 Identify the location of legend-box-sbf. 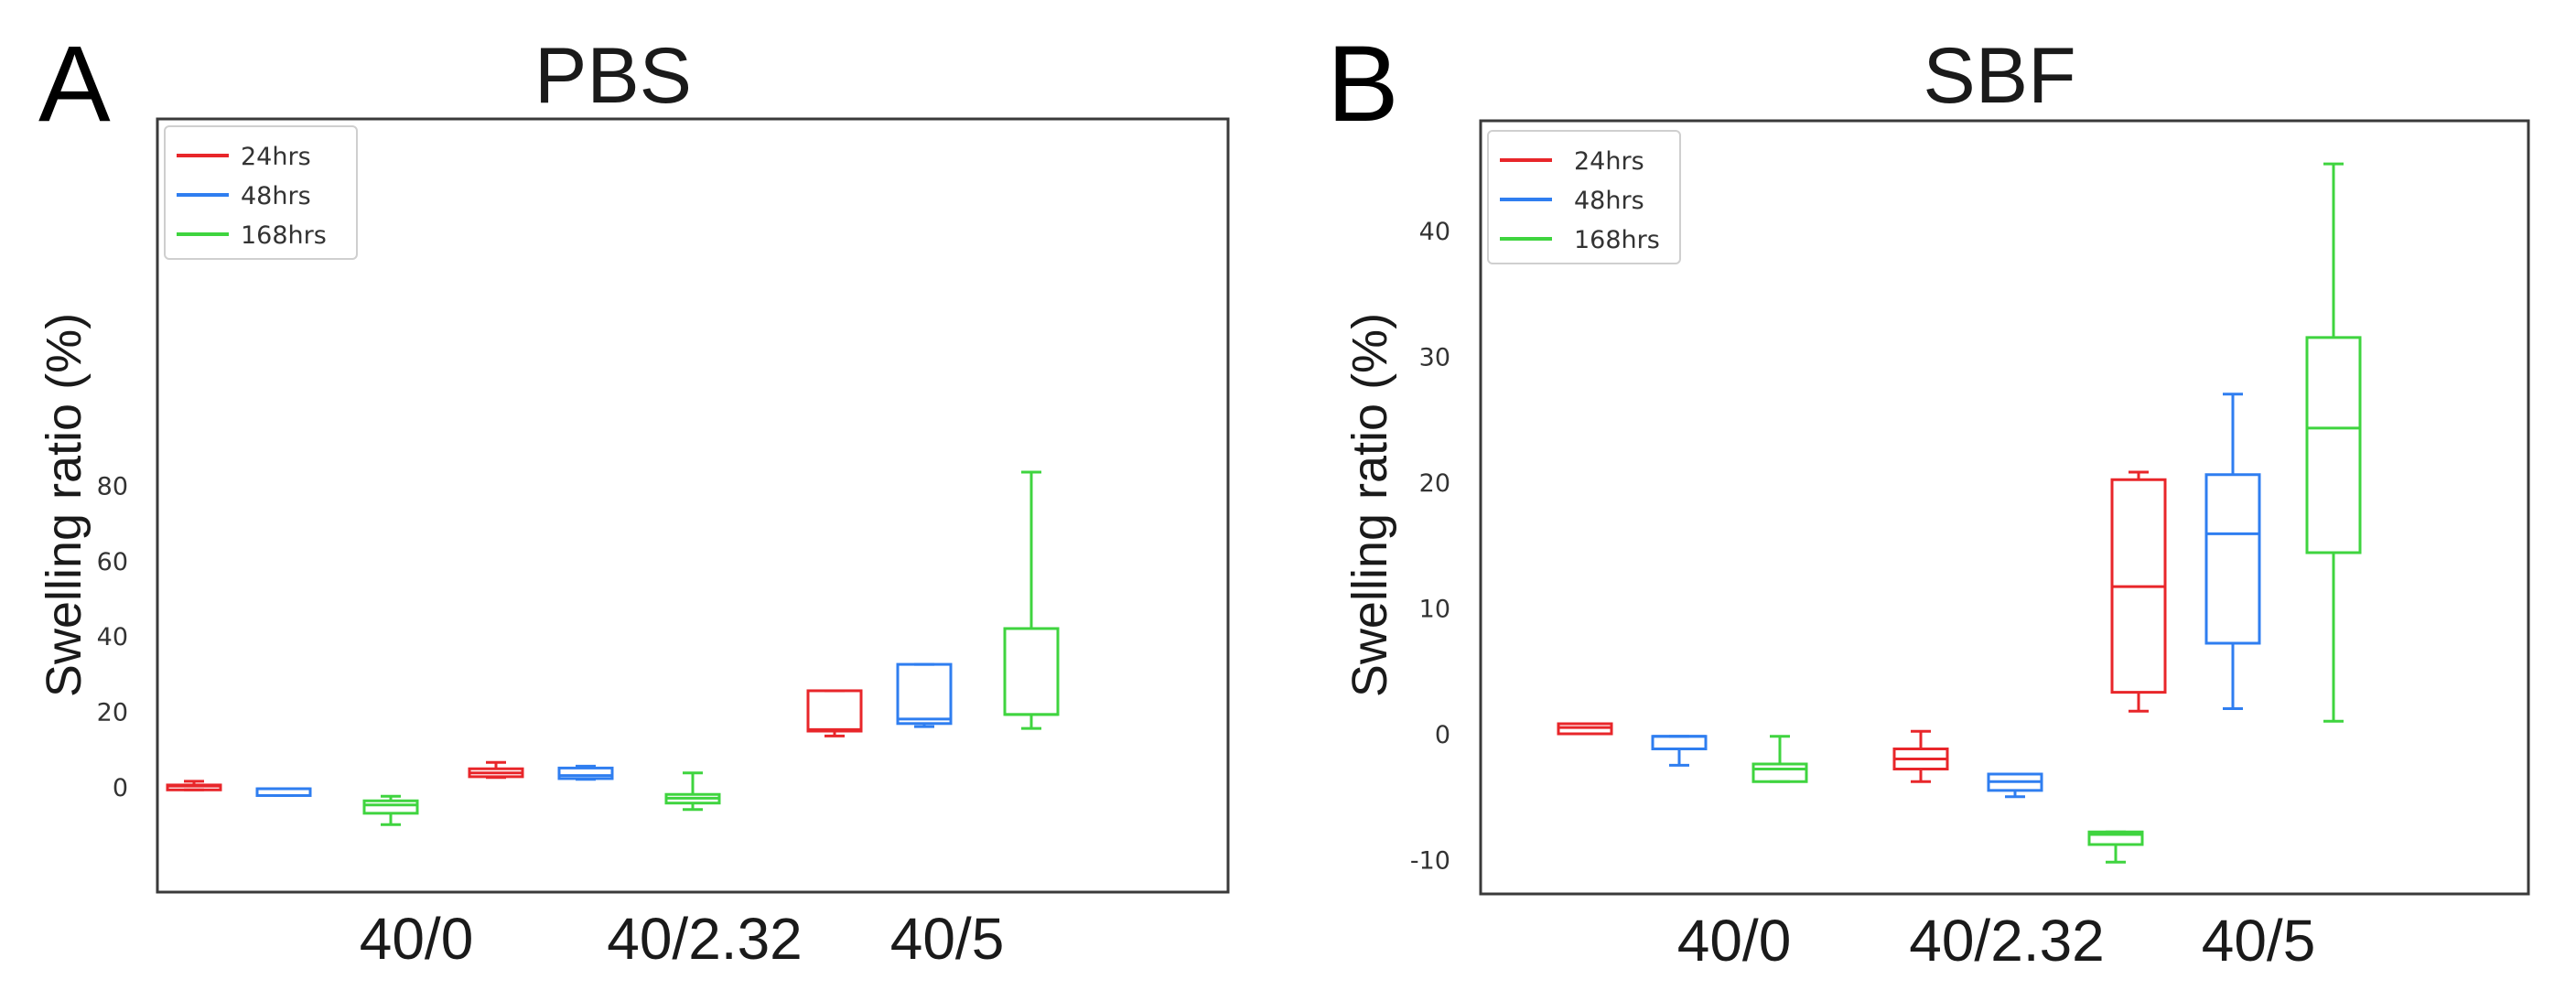
(1584, 197).